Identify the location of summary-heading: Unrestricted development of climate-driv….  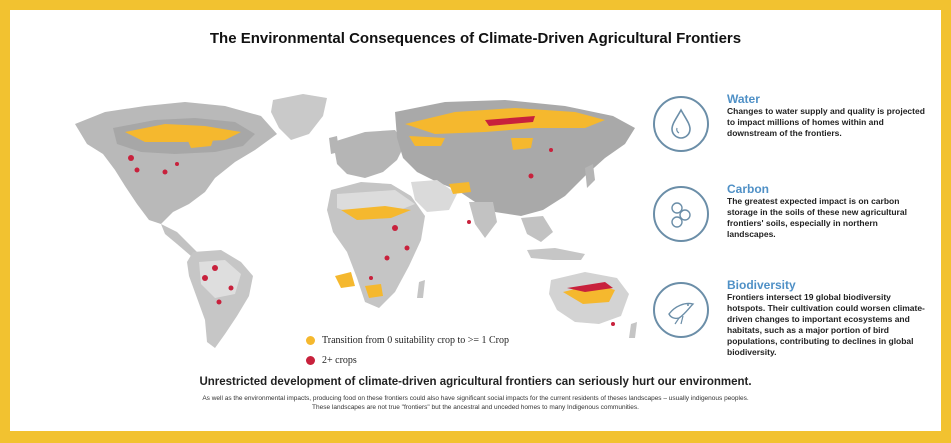
(475, 382).